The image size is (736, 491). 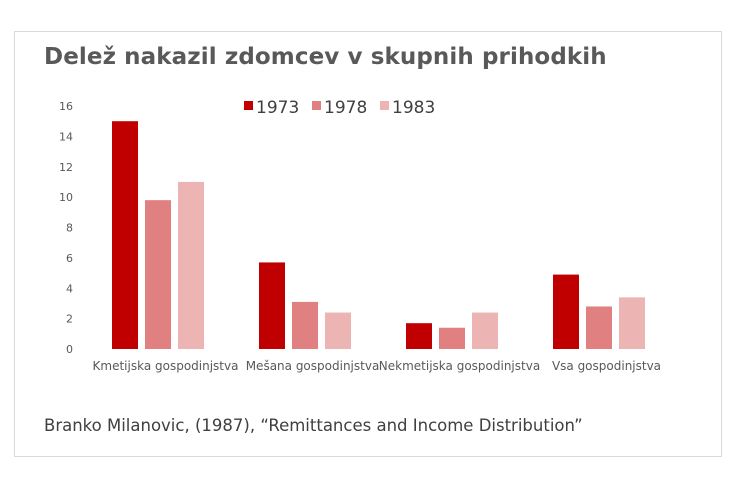 I want to click on y-tick-label: 12, so click(x=66, y=167).